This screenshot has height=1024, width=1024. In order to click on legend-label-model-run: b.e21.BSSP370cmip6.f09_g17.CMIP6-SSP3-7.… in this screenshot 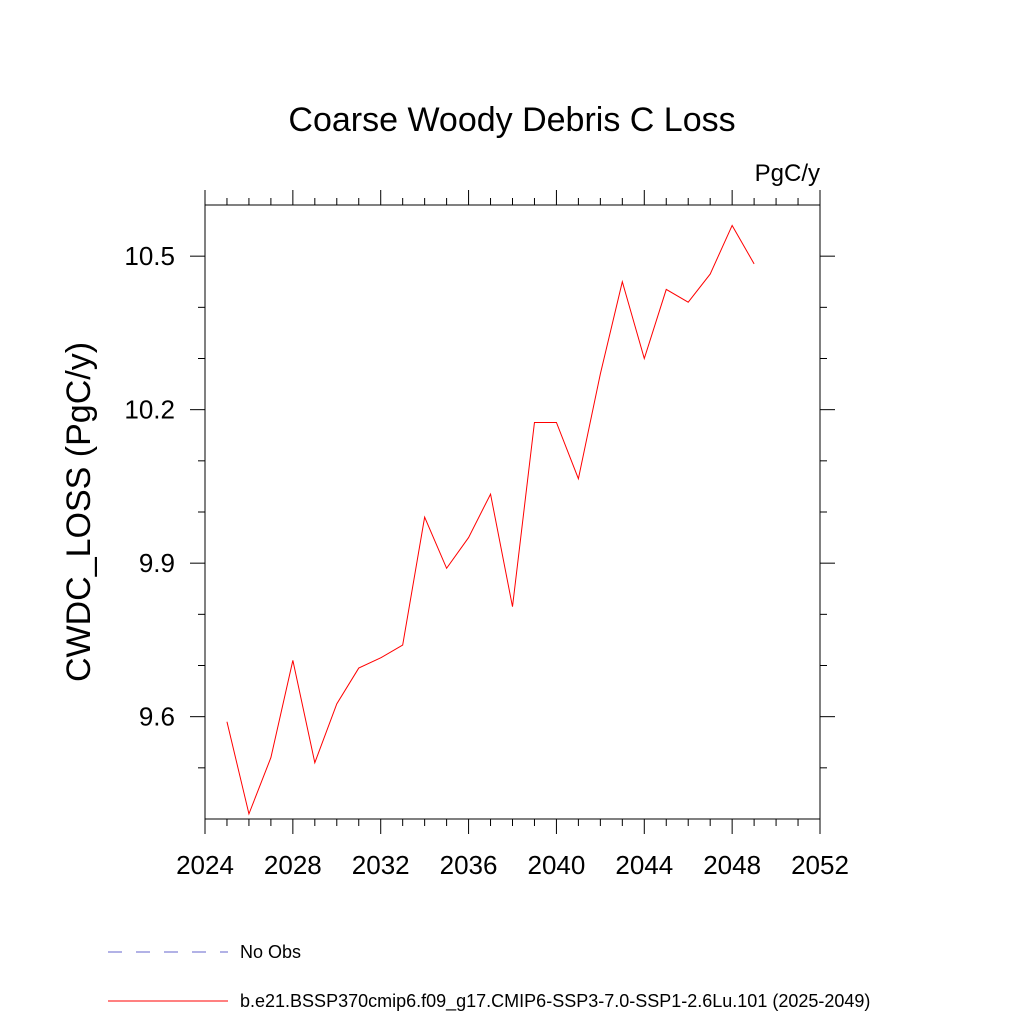, I will do `click(555, 1001)`.